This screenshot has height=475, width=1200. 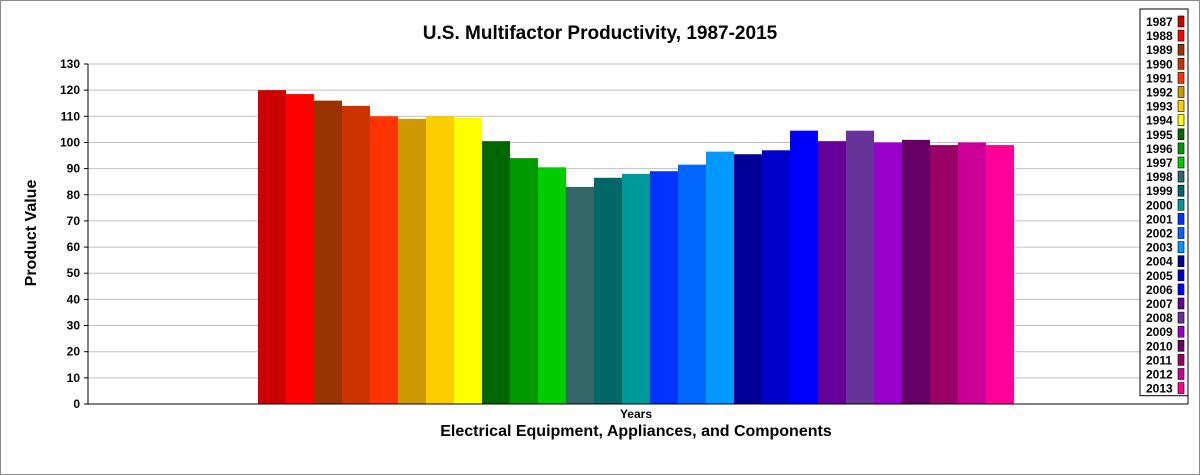 What do you see at coordinates (74, 326) in the screenshot?
I see `y-tick-label: 30` at bounding box center [74, 326].